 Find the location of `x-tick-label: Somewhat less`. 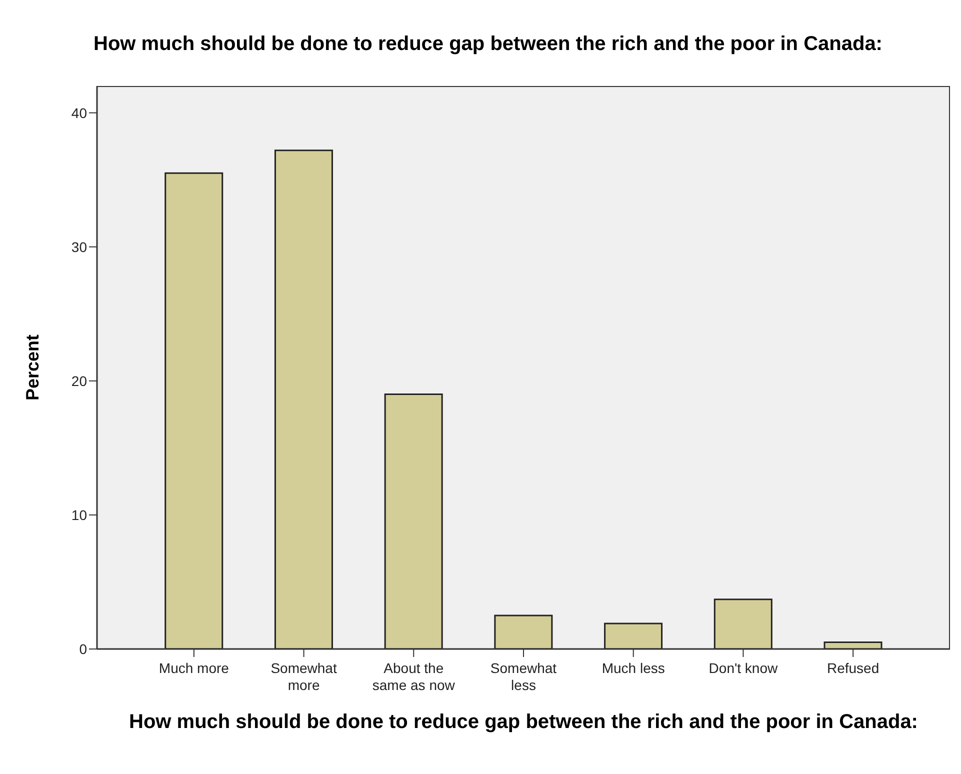

x-tick-label: Somewhat less is located at coordinates (523, 676).